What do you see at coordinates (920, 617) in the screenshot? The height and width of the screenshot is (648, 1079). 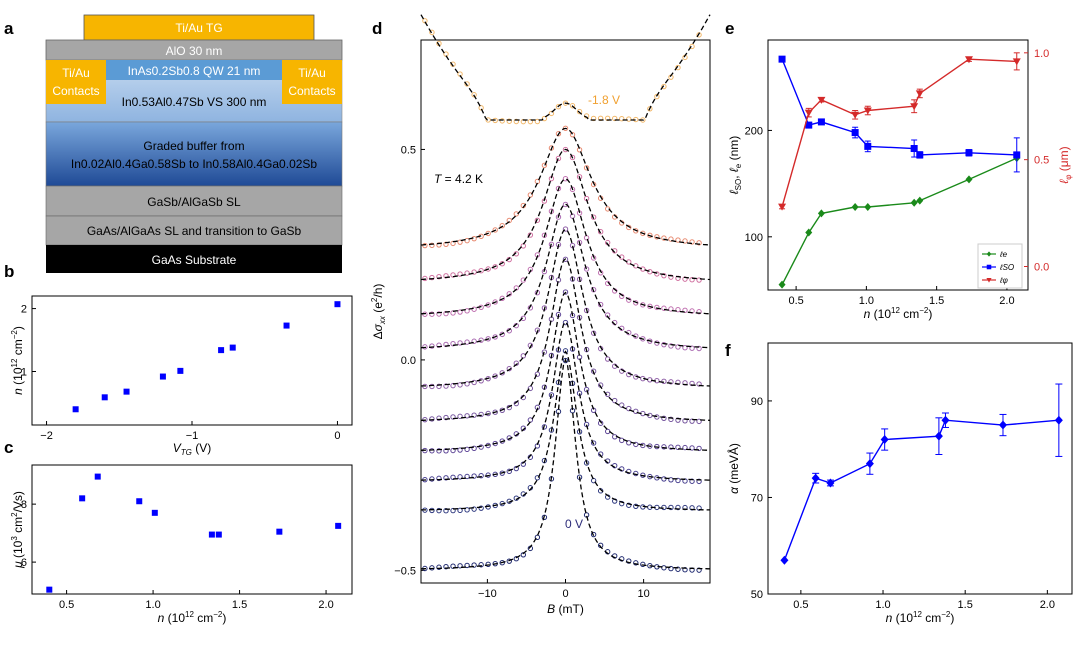 I see `panel-f-xlabel: n (1012 cm−2)` at bounding box center [920, 617].